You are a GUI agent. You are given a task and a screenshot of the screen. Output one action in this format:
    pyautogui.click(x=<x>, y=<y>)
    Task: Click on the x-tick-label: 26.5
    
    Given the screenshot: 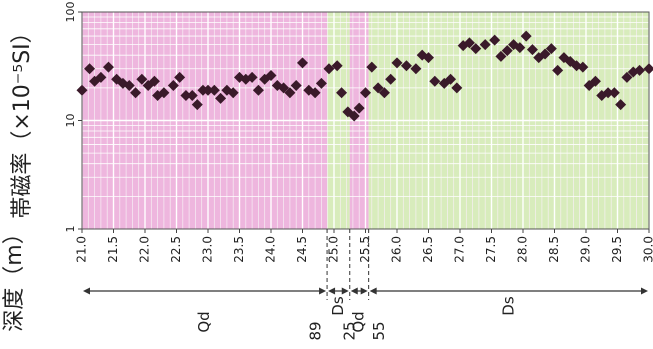 What is the action you would take?
    pyautogui.click(x=428, y=249)
    